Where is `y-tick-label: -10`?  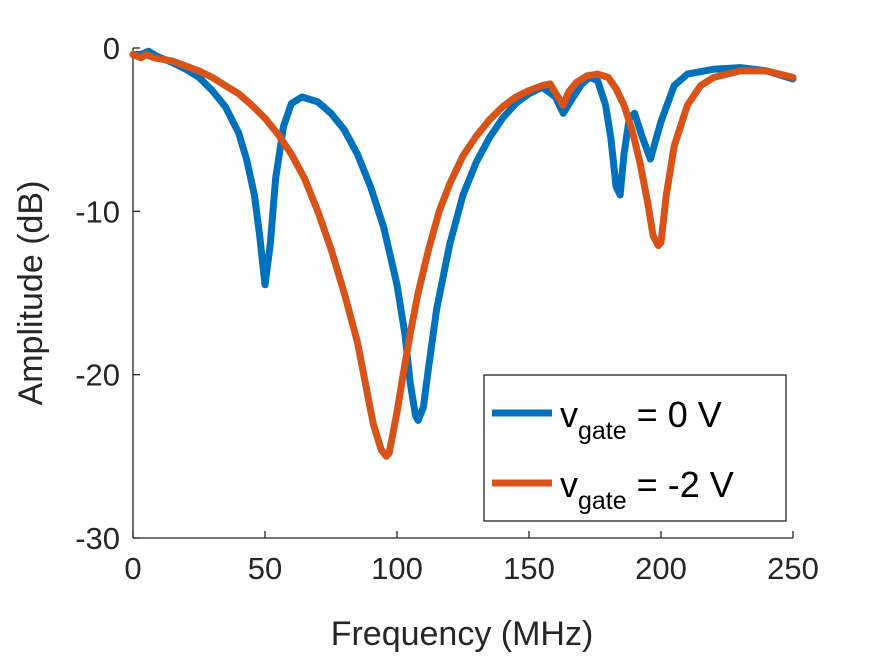
y-tick-label: -10 is located at coordinates (97, 211).